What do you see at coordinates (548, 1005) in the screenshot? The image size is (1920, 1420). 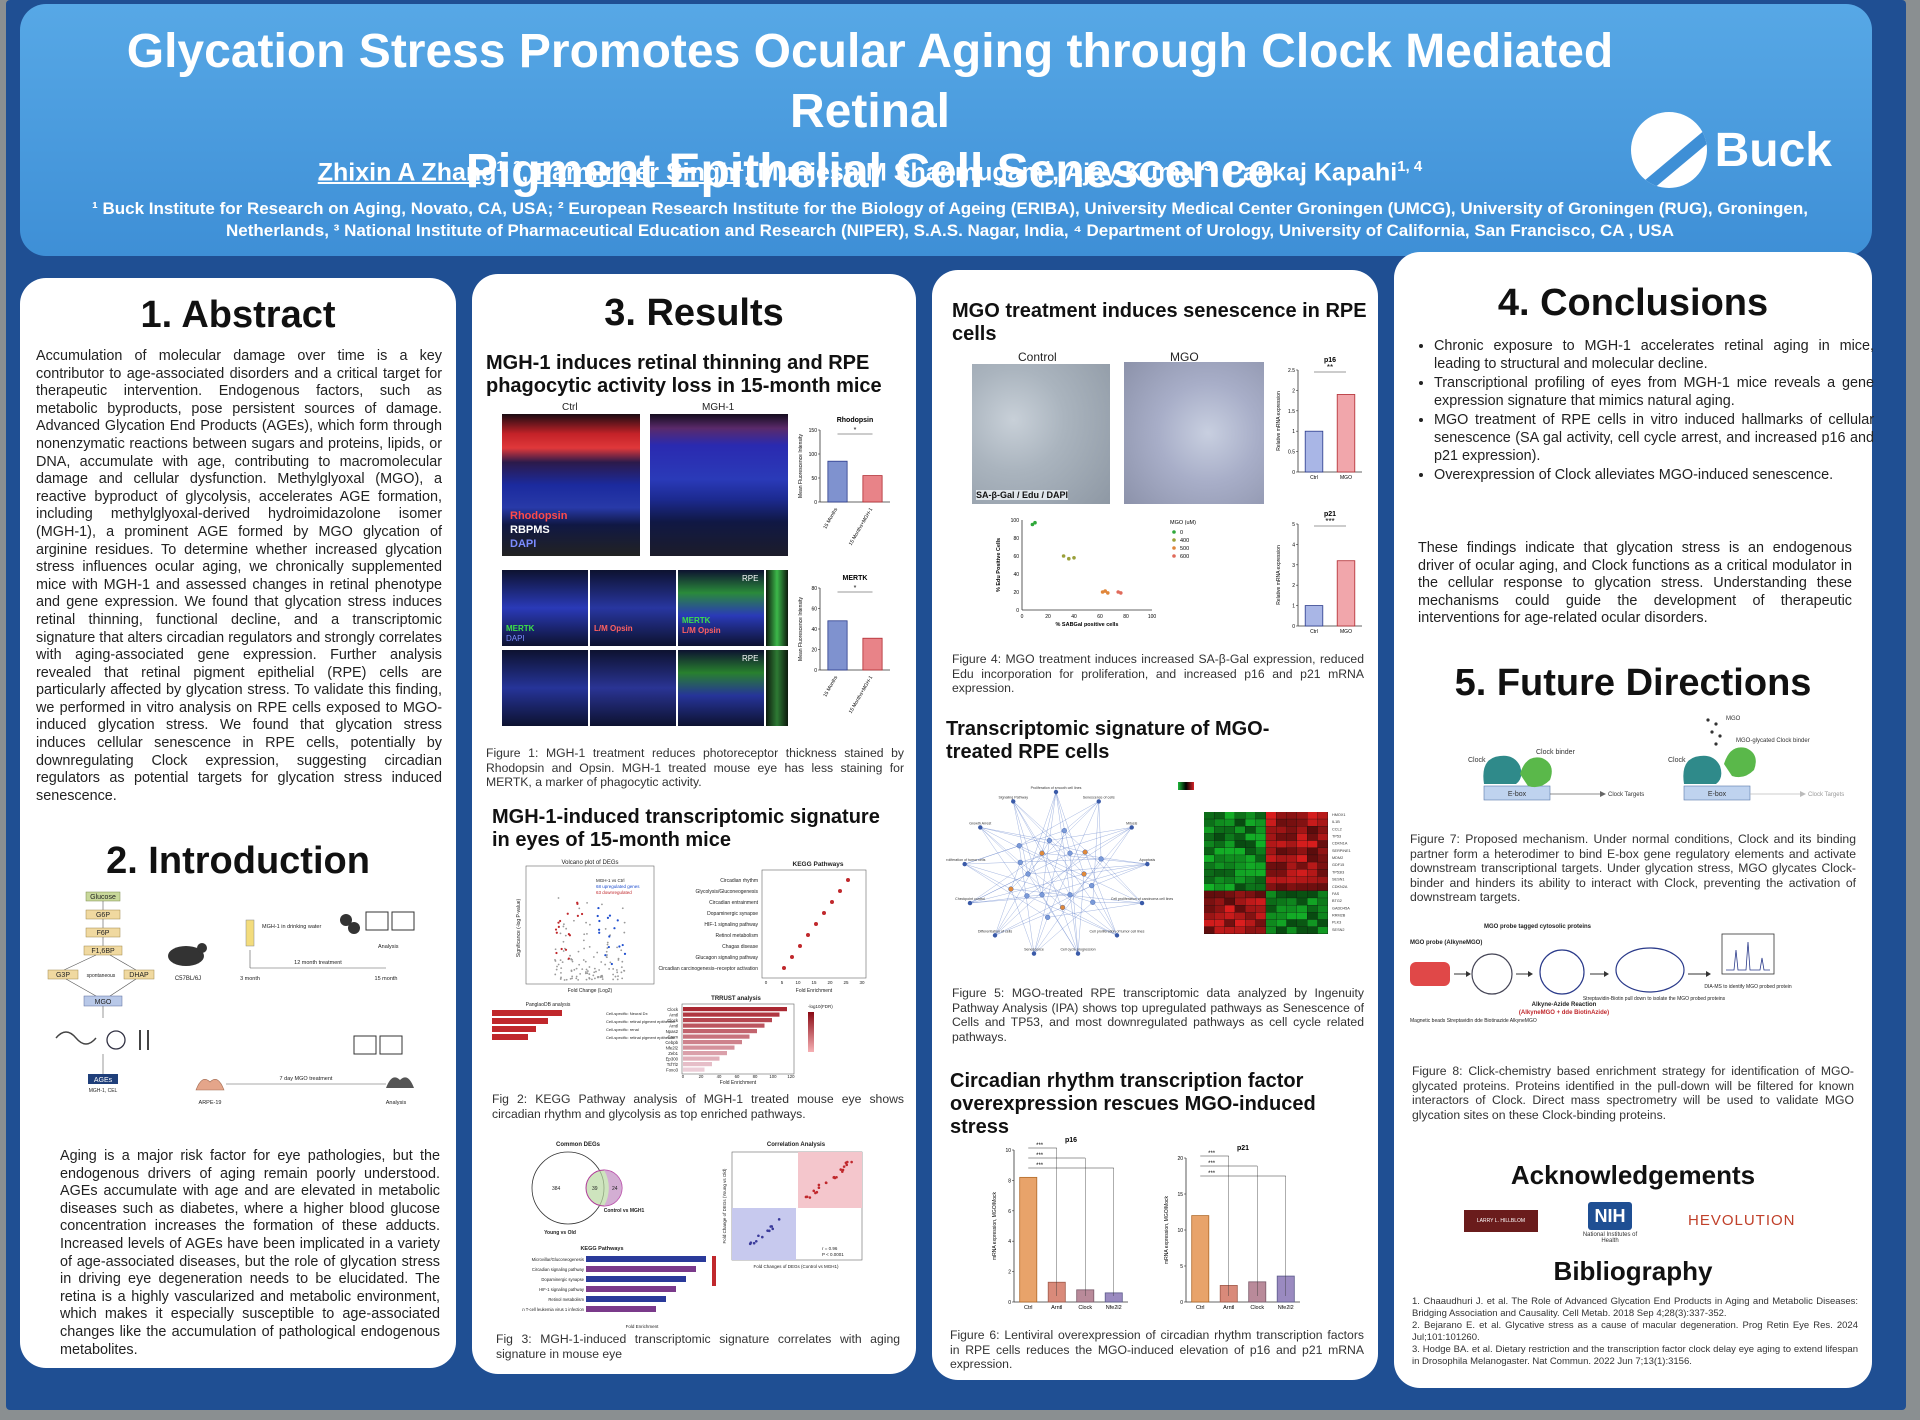 I see `panglao-title: PanglaoDB analysis` at bounding box center [548, 1005].